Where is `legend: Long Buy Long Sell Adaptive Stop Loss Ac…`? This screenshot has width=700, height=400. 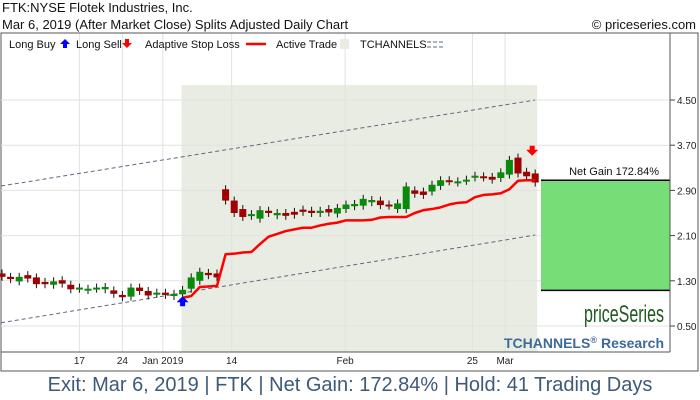
legend: Long Buy Long Sell Adaptive Stop Loss Ac… is located at coordinates (226, 45).